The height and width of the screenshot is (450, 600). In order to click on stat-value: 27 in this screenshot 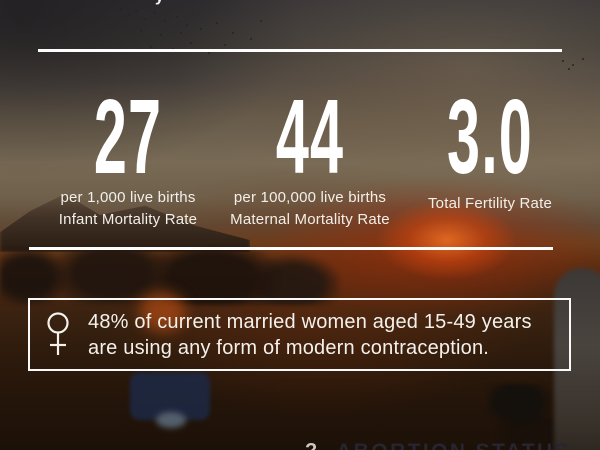, I will do `click(128, 137)`.